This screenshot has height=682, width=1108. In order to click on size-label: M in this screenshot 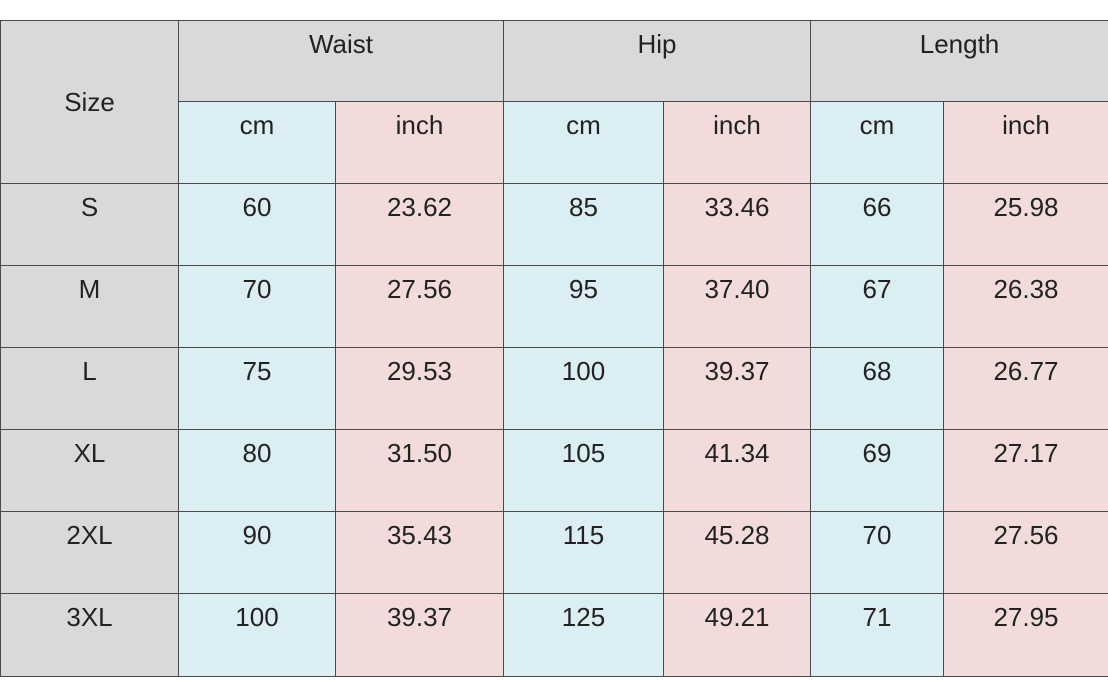, I will do `click(89, 306)`.